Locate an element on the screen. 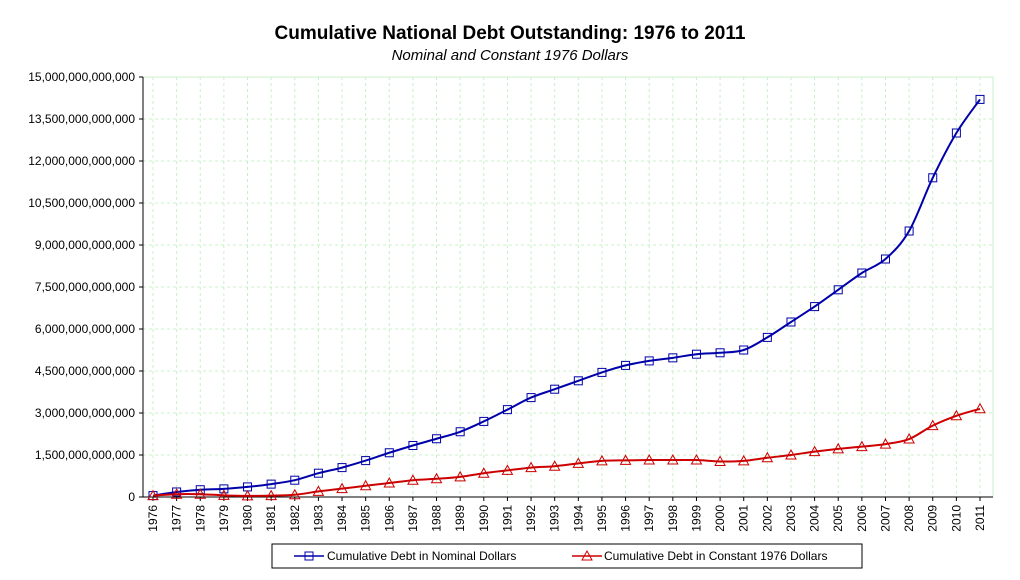 This screenshot has height=580, width=1020. legend-item-constant: Cumulative Debt in Constant 1976 Dollars is located at coordinates (699, 556).